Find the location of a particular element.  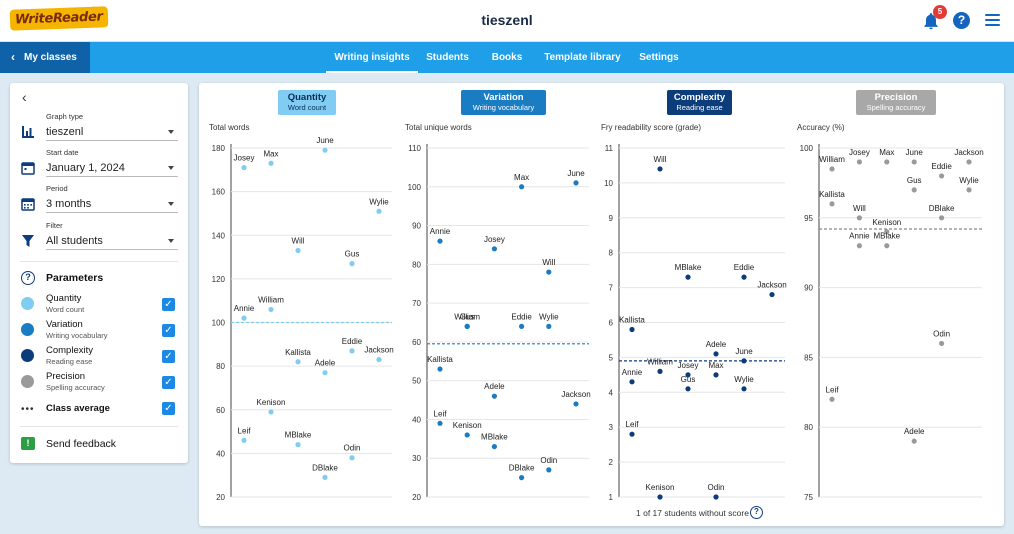

calendar-range-icon is located at coordinates (28, 204).